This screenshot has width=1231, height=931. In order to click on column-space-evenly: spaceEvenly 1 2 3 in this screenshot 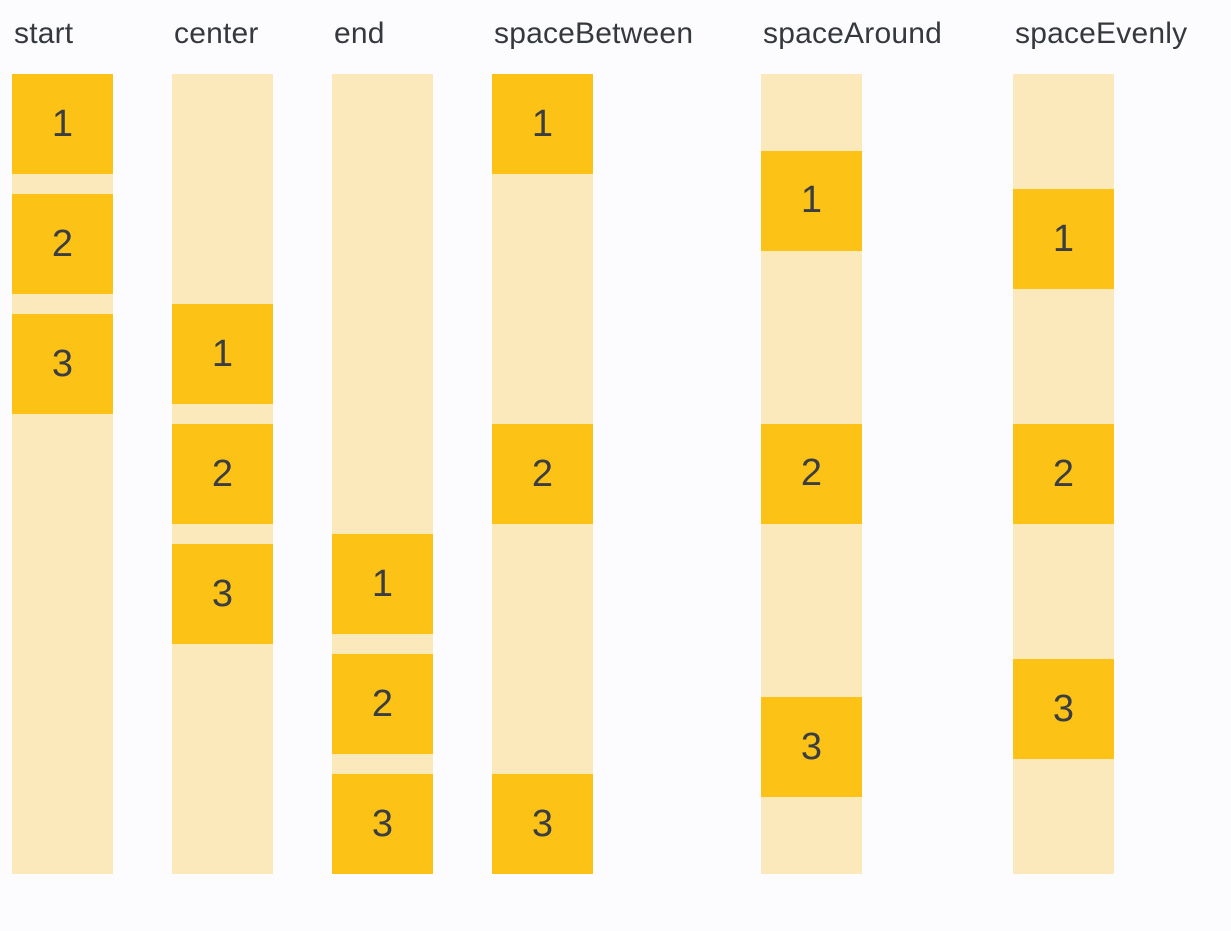, I will do `click(1100, 437)`.